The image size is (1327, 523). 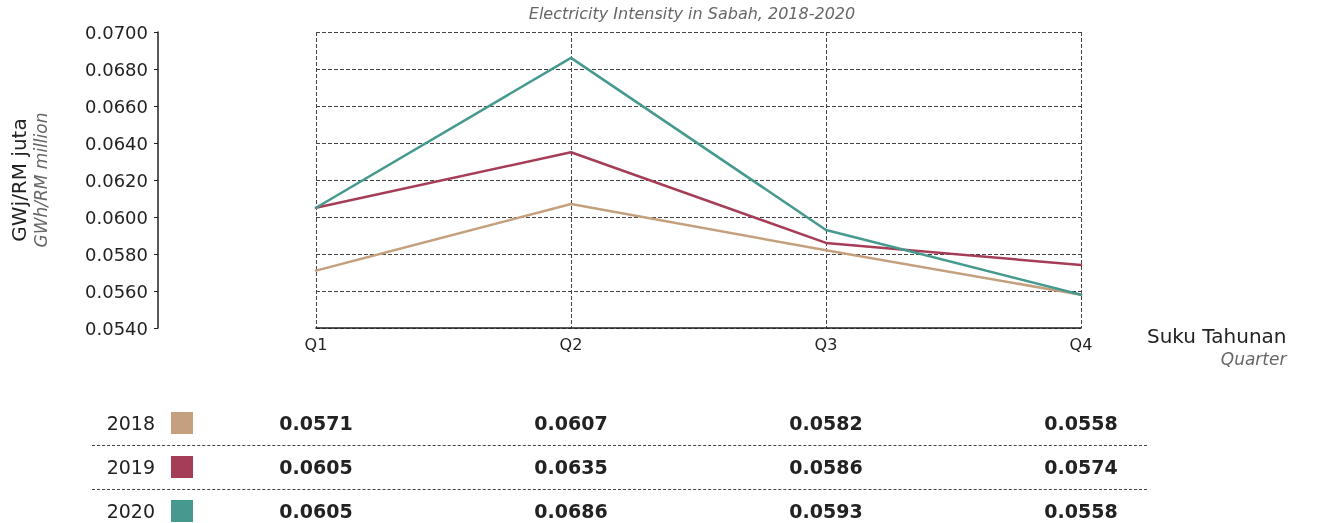 What do you see at coordinates (316, 344) in the screenshot?
I see `x-tick-label: Q1` at bounding box center [316, 344].